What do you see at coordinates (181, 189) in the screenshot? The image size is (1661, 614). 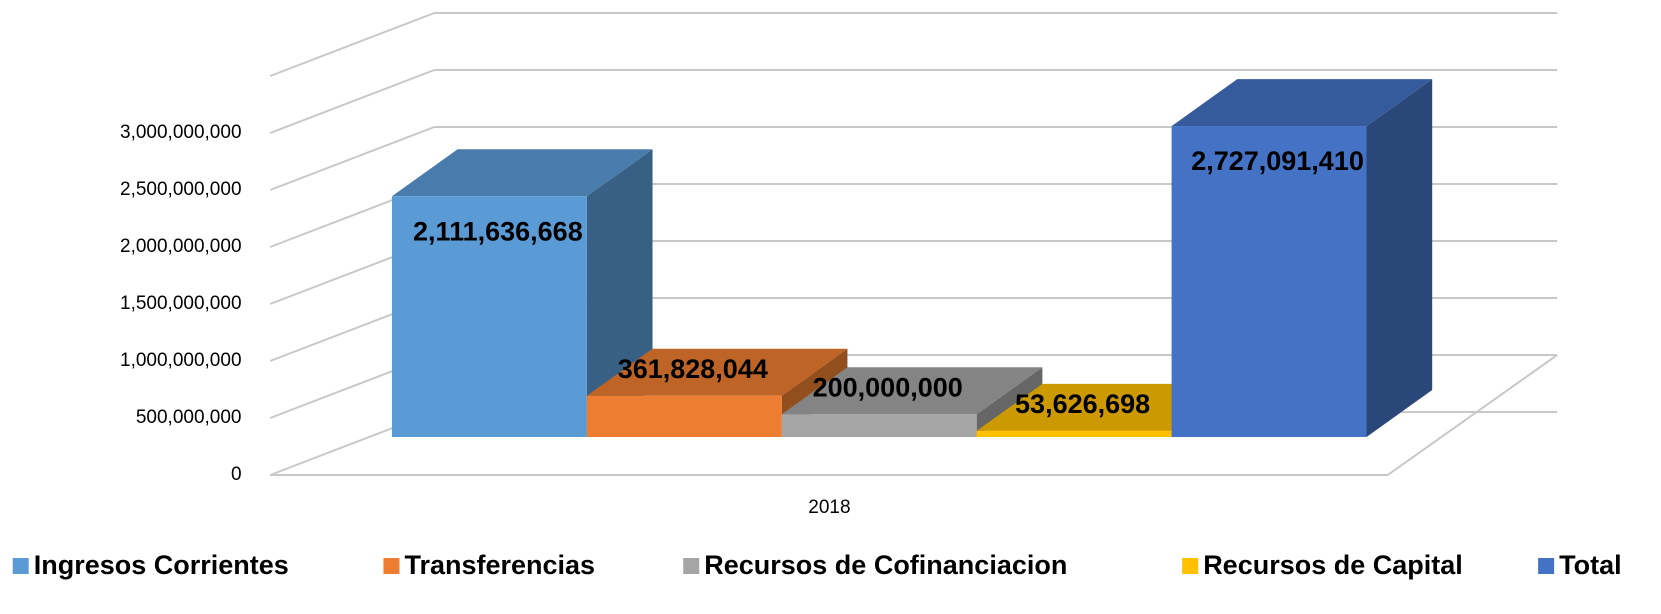 I see `y-tick-label: 2,500,000,000` at bounding box center [181, 189].